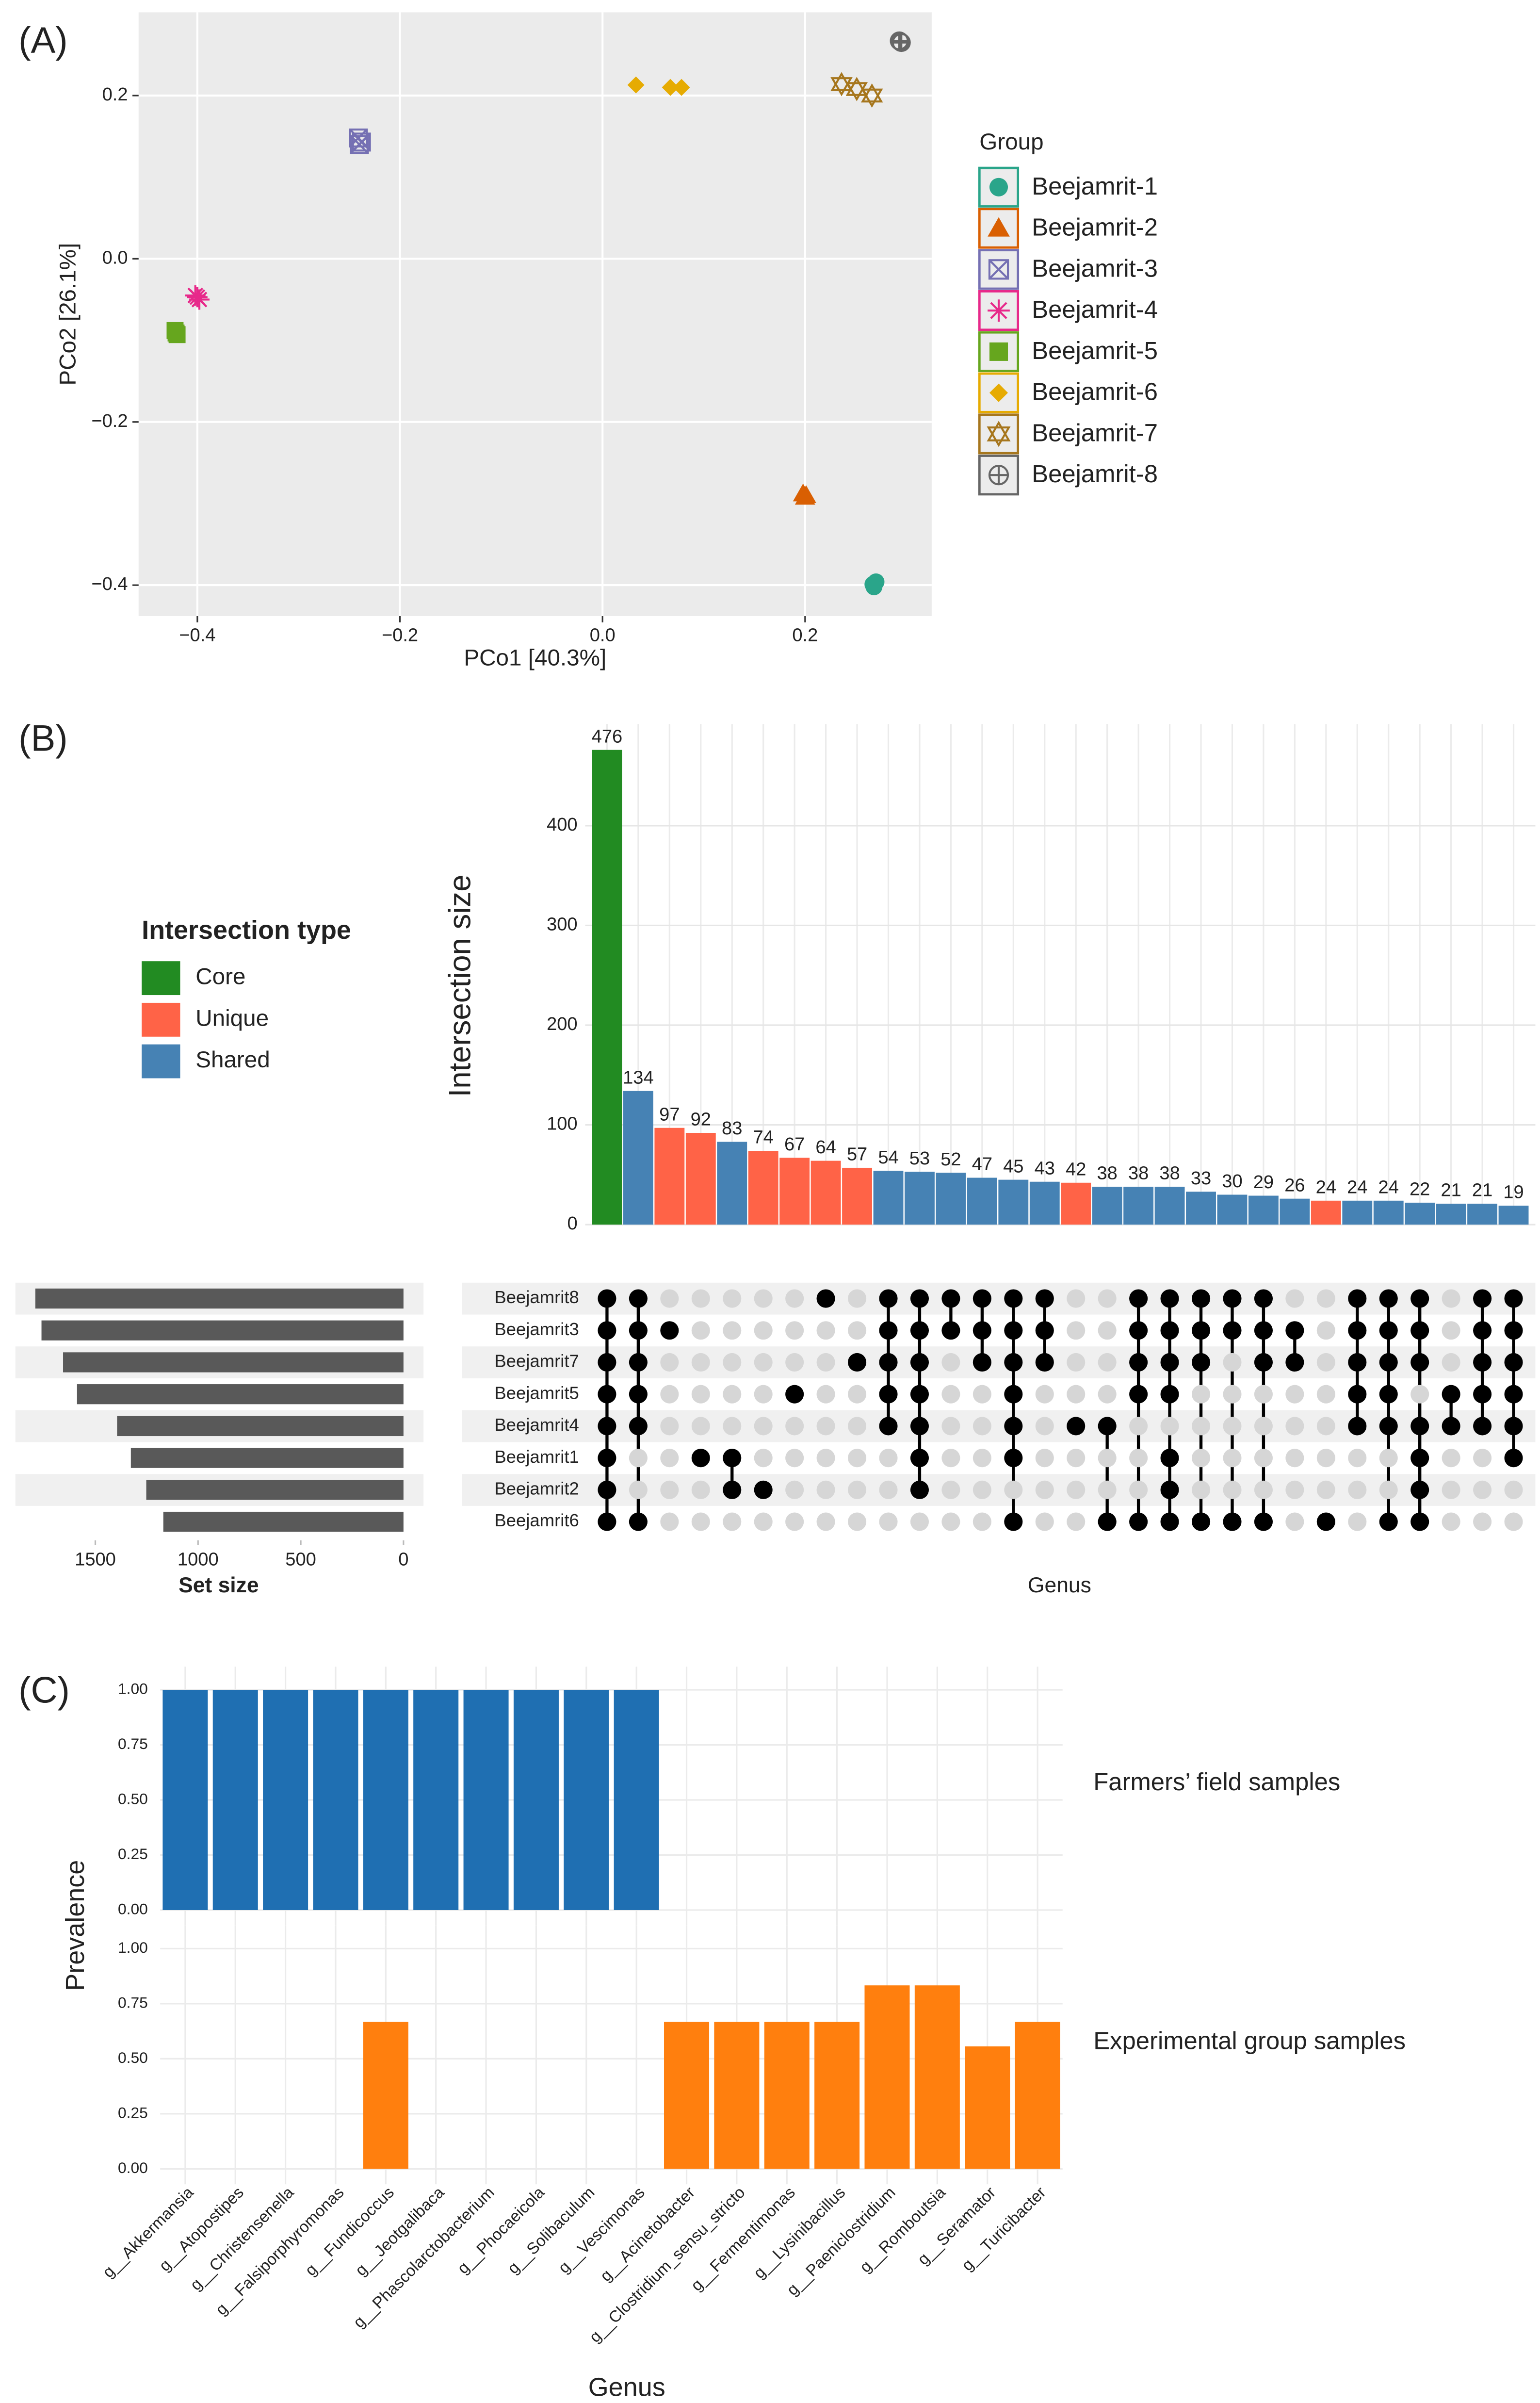  What do you see at coordinates (267, 1458) in the screenshot?
I see `set-size-bar` at bounding box center [267, 1458].